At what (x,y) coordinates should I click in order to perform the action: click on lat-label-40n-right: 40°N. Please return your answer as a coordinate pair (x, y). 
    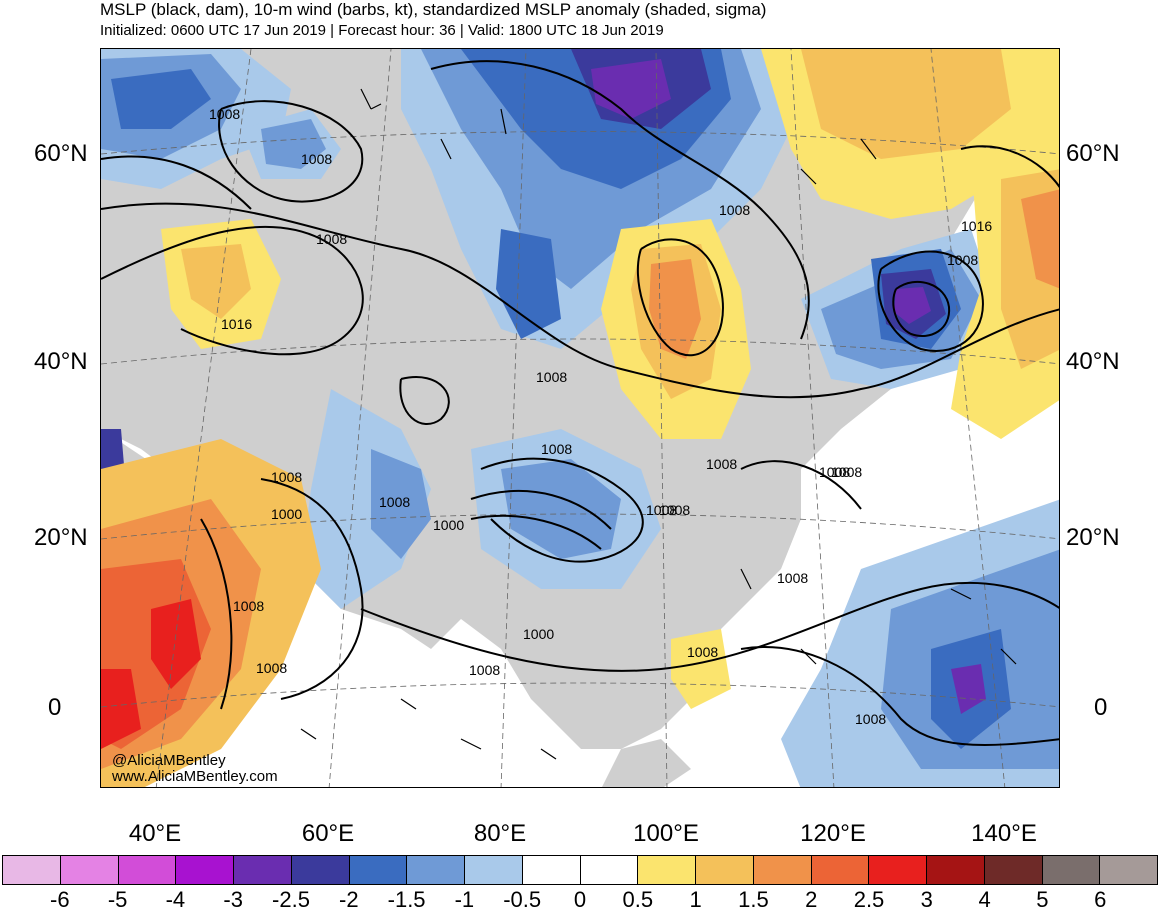
    Looking at the image, I should click on (1093, 361).